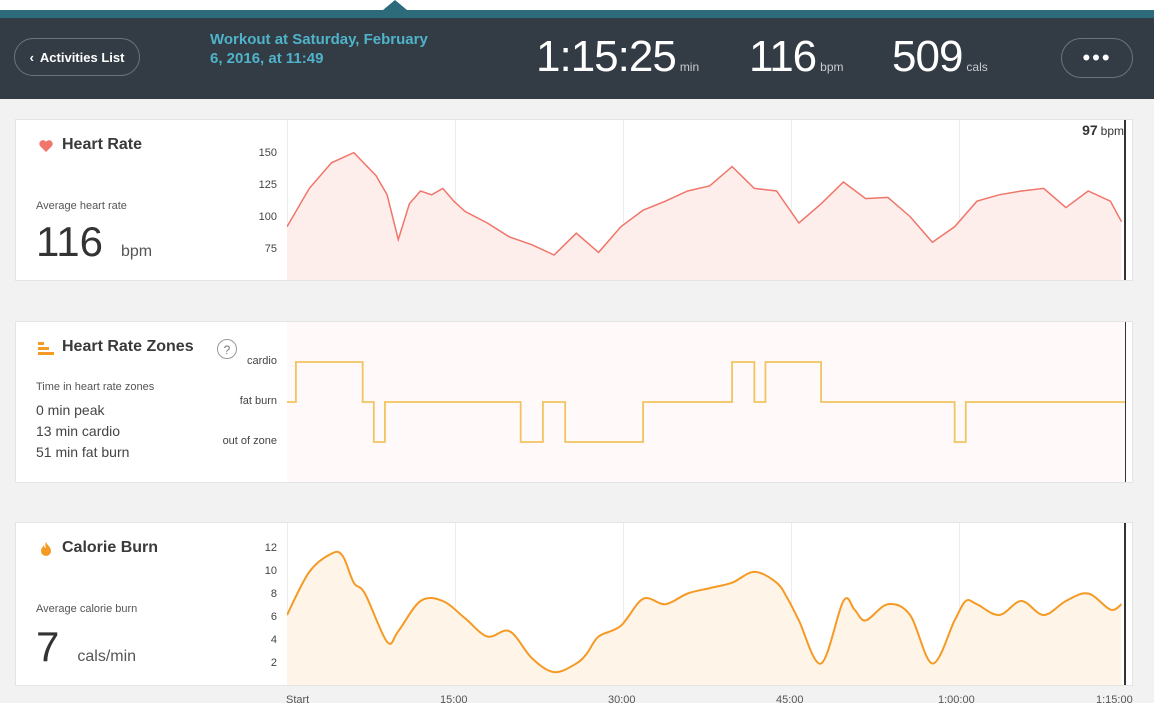  Describe the element at coordinates (689, 67) in the screenshot. I see `duration-unit: min` at that location.